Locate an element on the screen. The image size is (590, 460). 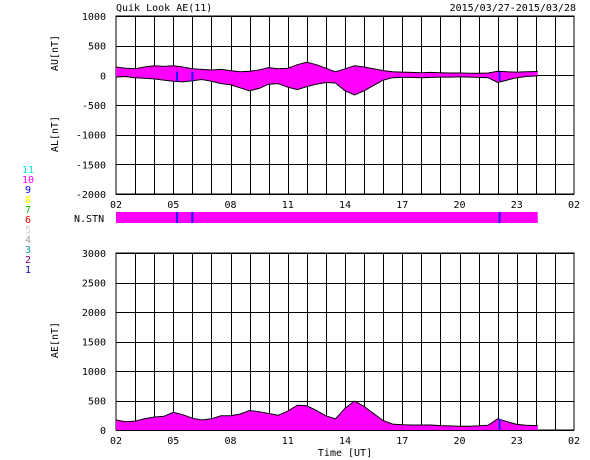
ae-xtick-label: 17 is located at coordinates (402, 441).